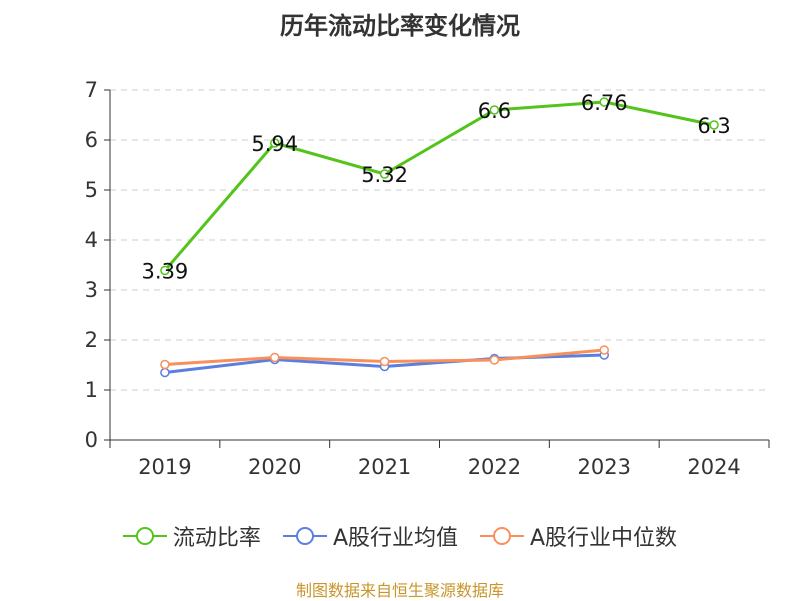 This screenshot has height=601, width=800. I want to click on legend-item-industry-average: A股行业均值, so click(370, 536).